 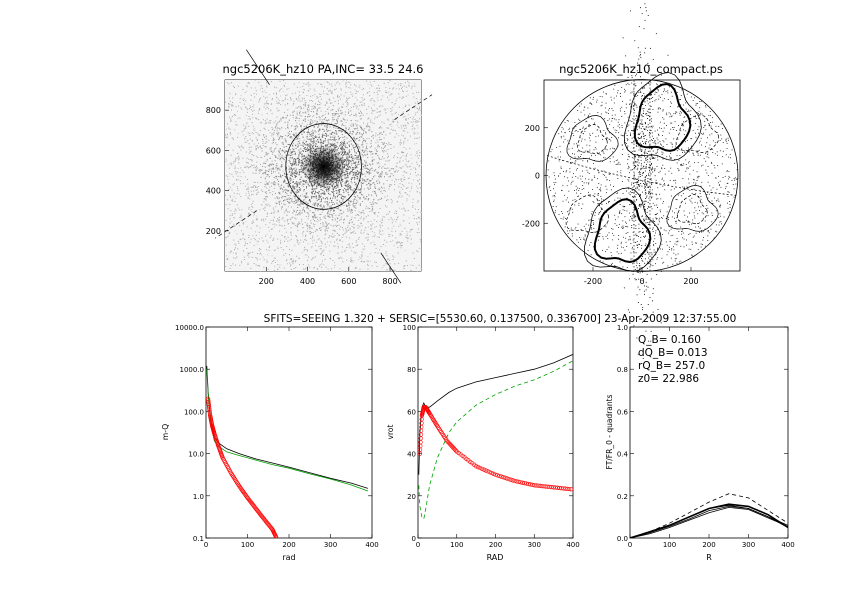 I want to click on y-tick-label: 1000.0, so click(x=192, y=370).